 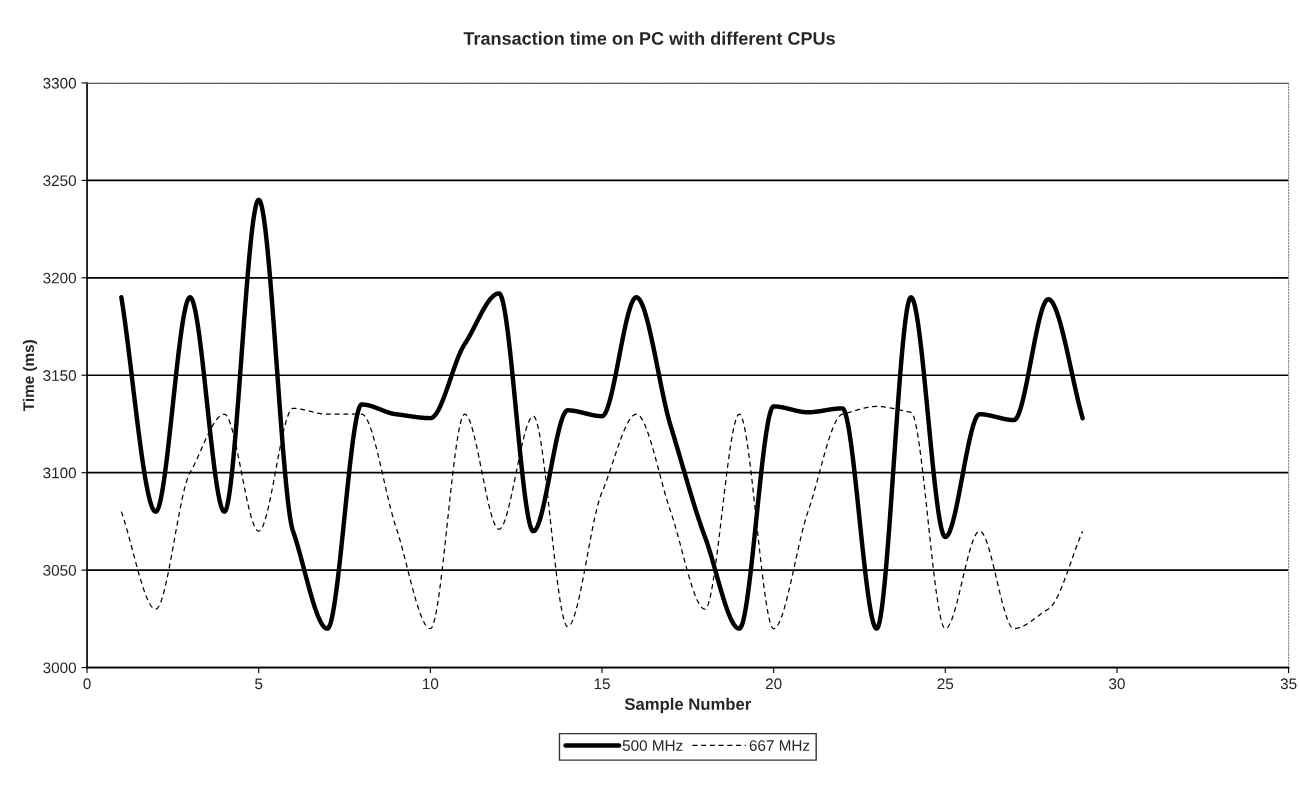 What do you see at coordinates (649, 38) in the screenshot?
I see `chart-title: Transaction time on PC with different CPUs` at bounding box center [649, 38].